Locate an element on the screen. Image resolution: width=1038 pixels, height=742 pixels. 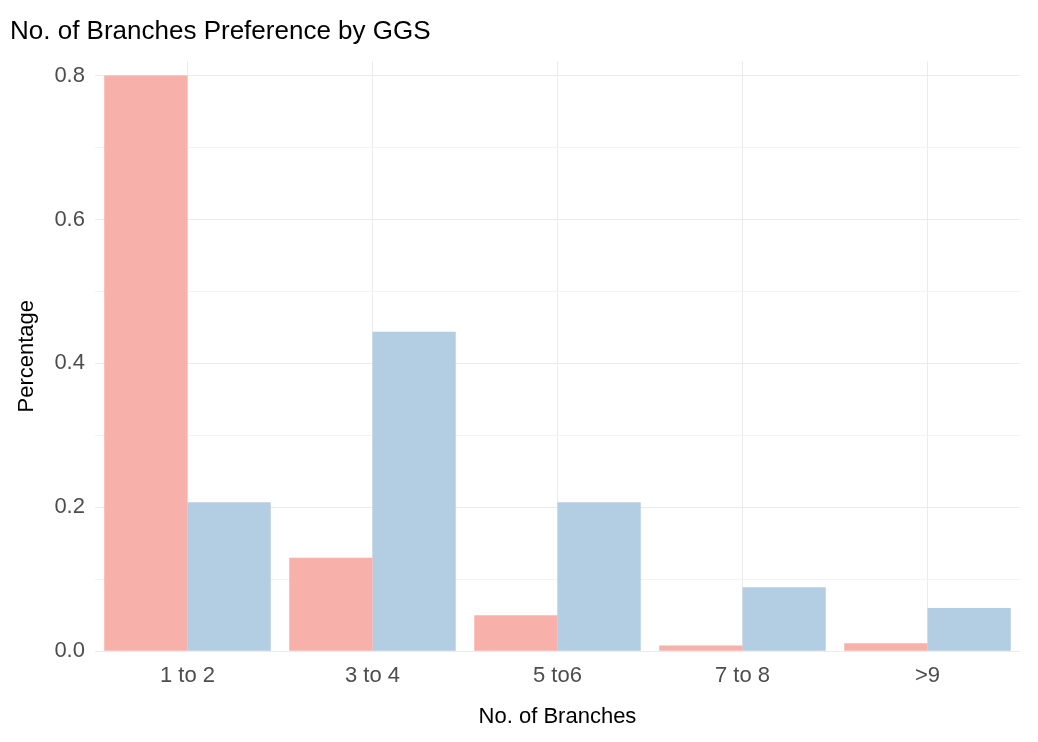
x-tick-label: >9 is located at coordinates (927, 675).